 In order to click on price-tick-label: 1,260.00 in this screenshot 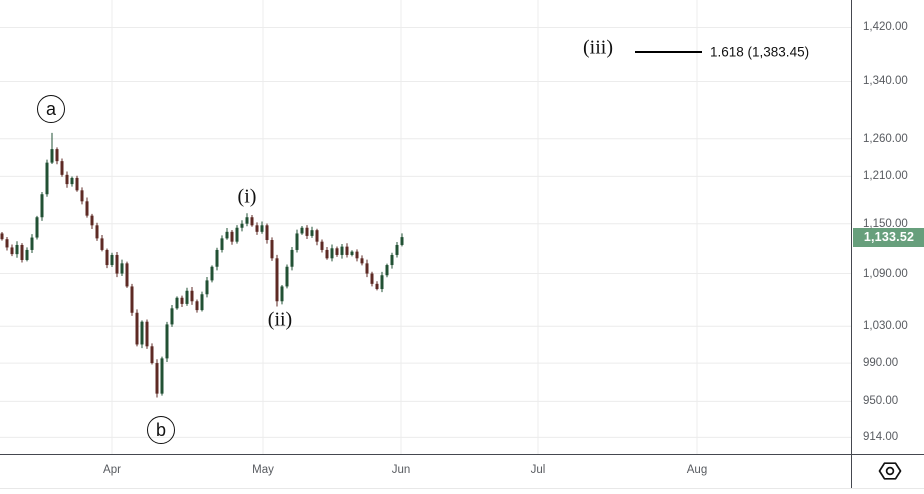, I will do `click(885, 138)`.